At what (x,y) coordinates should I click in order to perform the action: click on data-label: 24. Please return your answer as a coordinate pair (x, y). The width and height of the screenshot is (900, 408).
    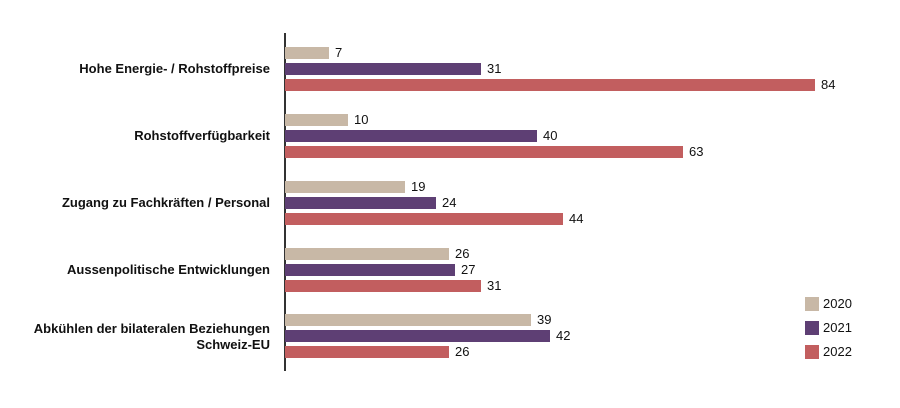
    Looking at the image, I should click on (449, 202).